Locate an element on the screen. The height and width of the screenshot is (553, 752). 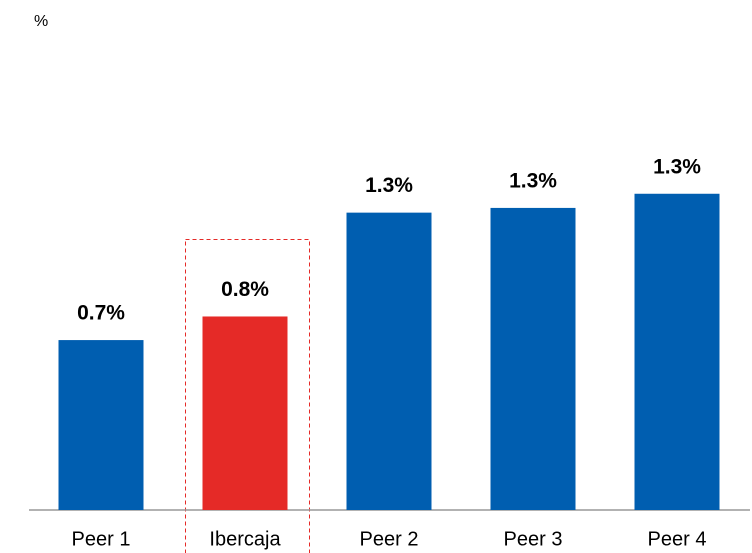
x-tick-label: Peer 1 is located at coordinates (101, 539).